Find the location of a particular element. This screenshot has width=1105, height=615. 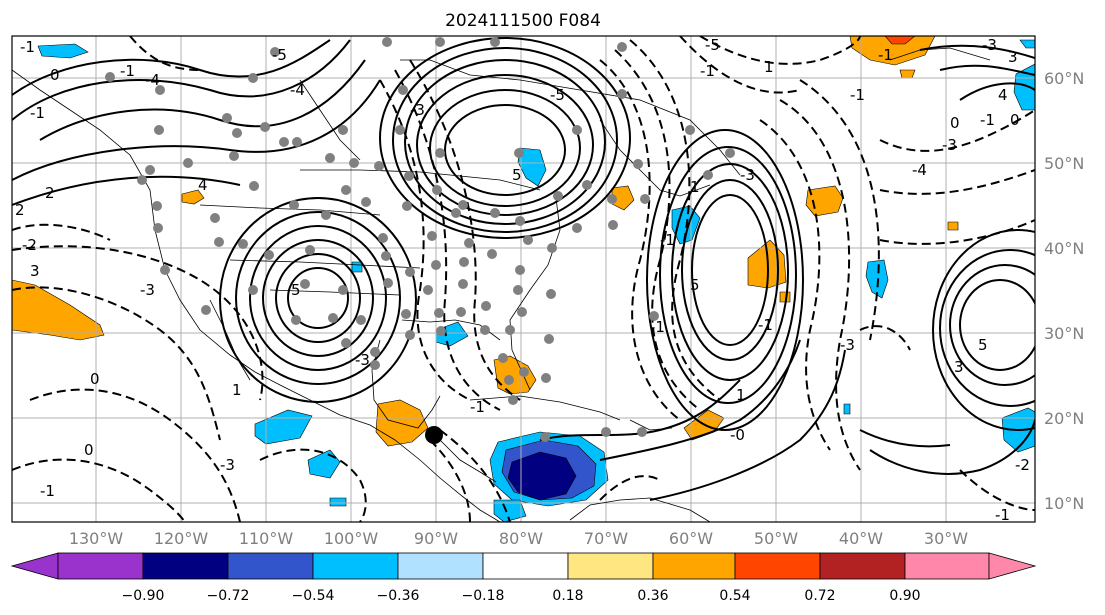

colorbar-tick-label: −0.54 is located at coordinates (313, 596).